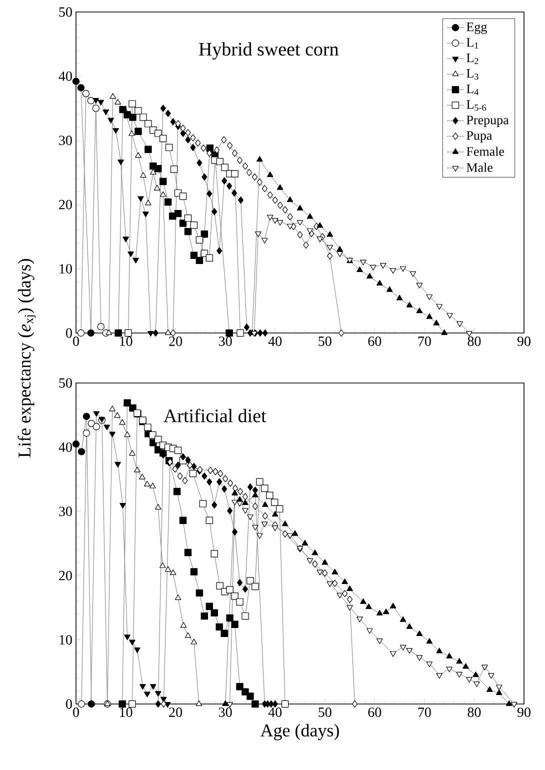 Image resolution: width=545 pixels, height=770 pixels. I want to click on x-axis-title: Age (days), so click(299, 732).